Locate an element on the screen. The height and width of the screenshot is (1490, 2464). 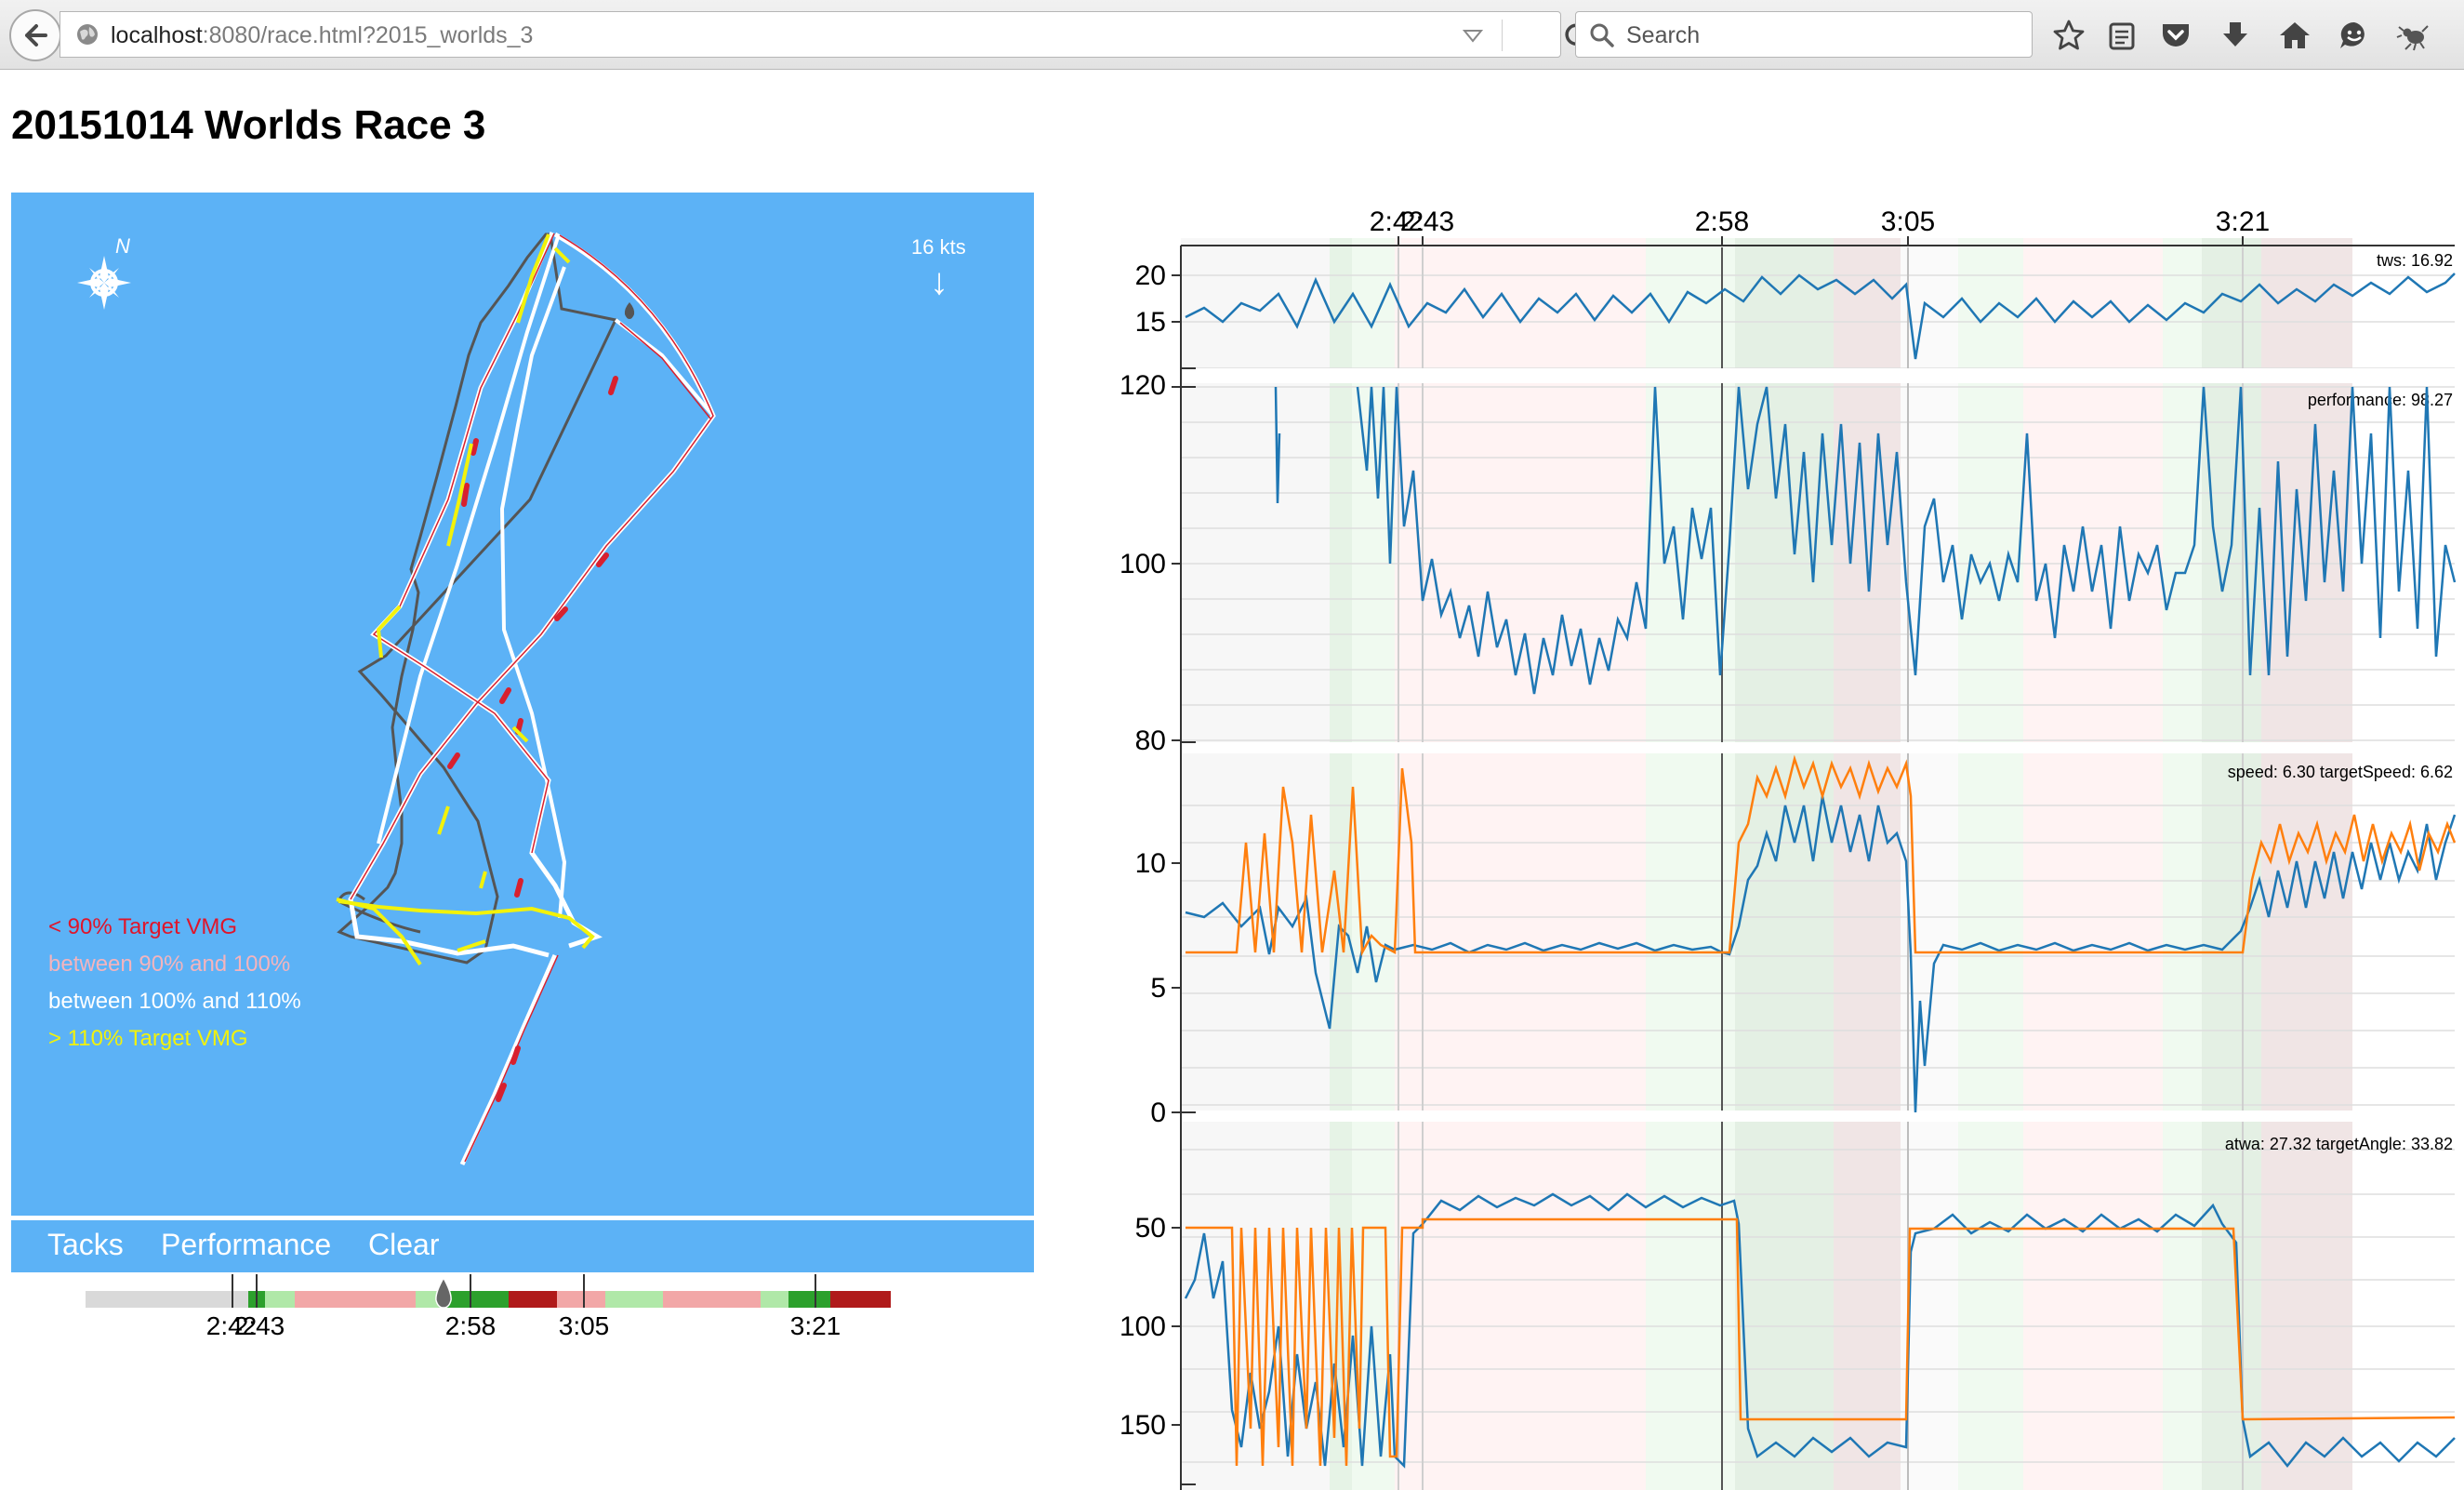
tacks-button: Tacks is located at coordinates (85, 1244).